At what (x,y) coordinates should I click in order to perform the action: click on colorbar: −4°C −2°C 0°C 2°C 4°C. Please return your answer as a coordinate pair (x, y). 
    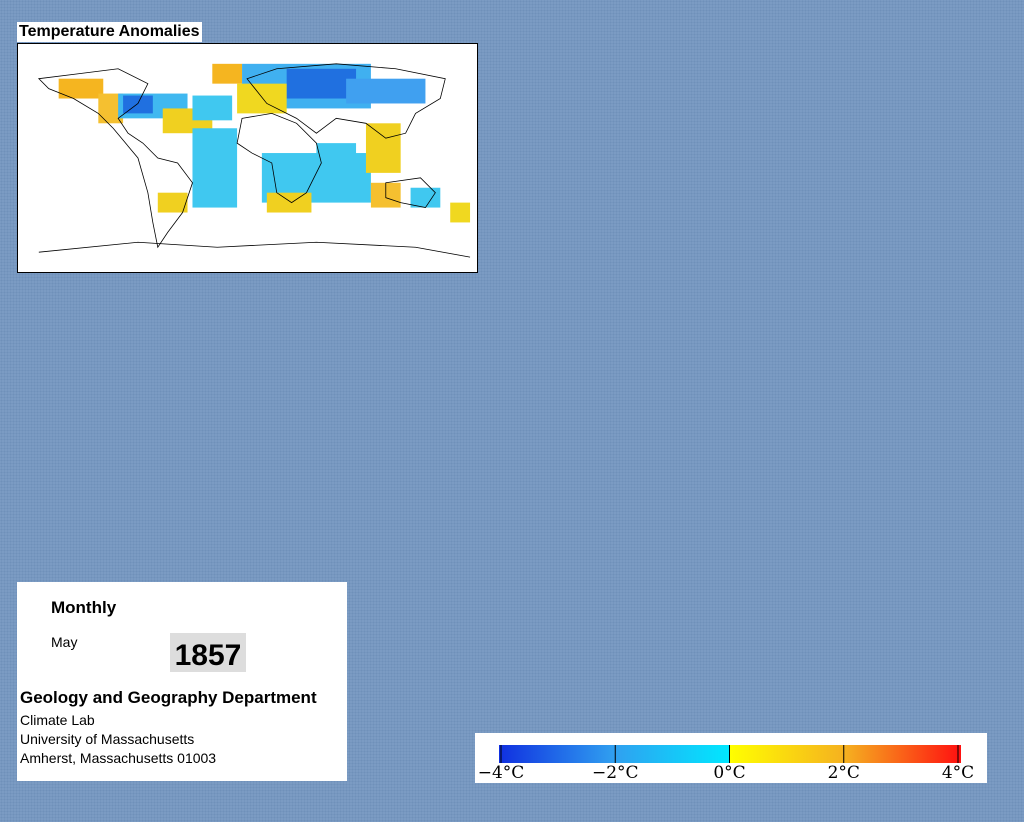
    Looking at the image, I should click on (731, 758).